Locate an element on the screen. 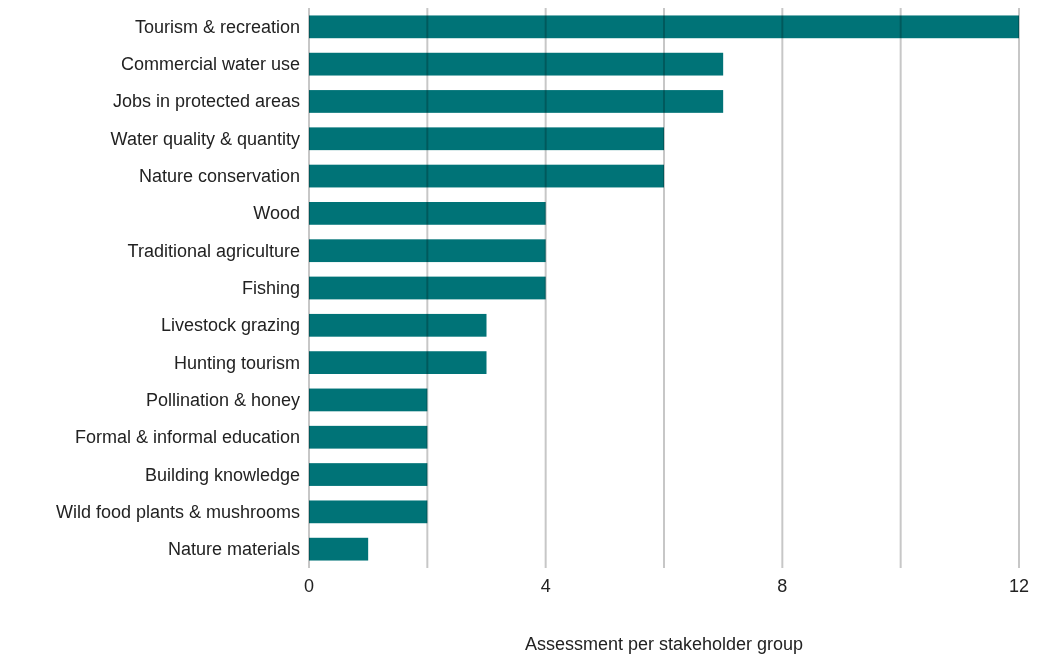  x-tick-label: 4 is located at coordinates (545, 586).